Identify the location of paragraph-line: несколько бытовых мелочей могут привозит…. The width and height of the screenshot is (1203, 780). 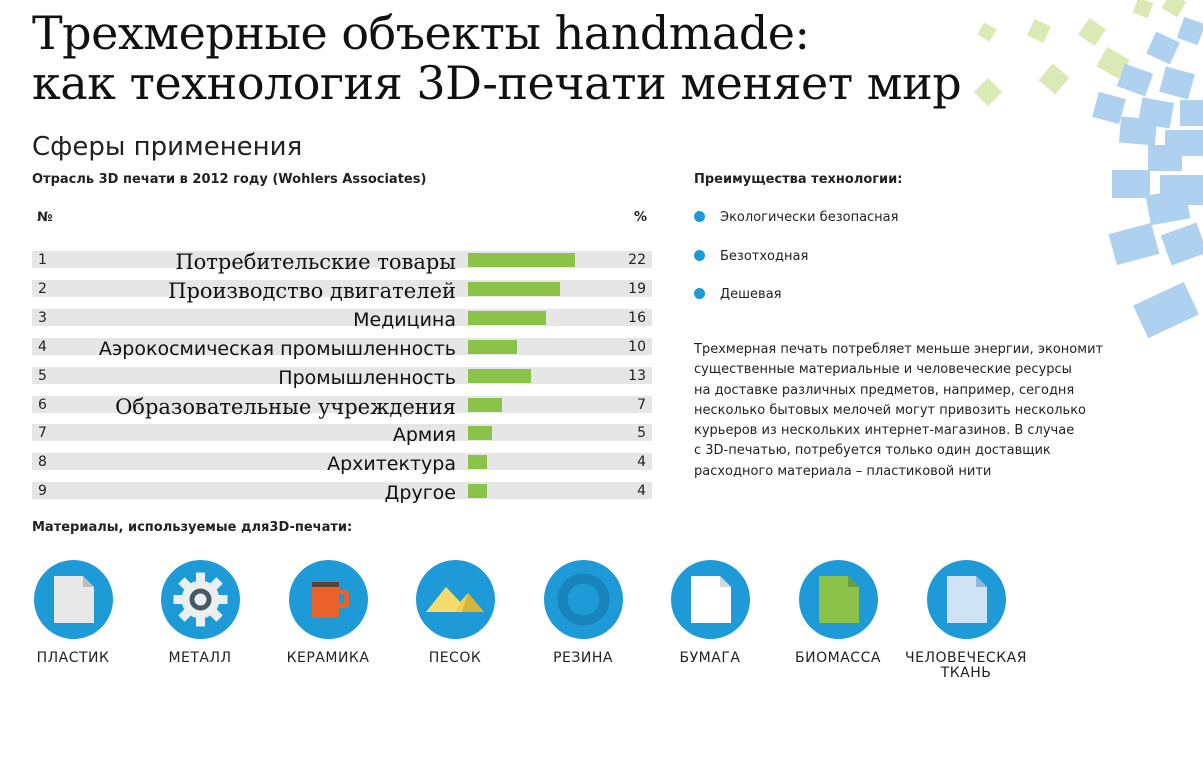
(890, 410).